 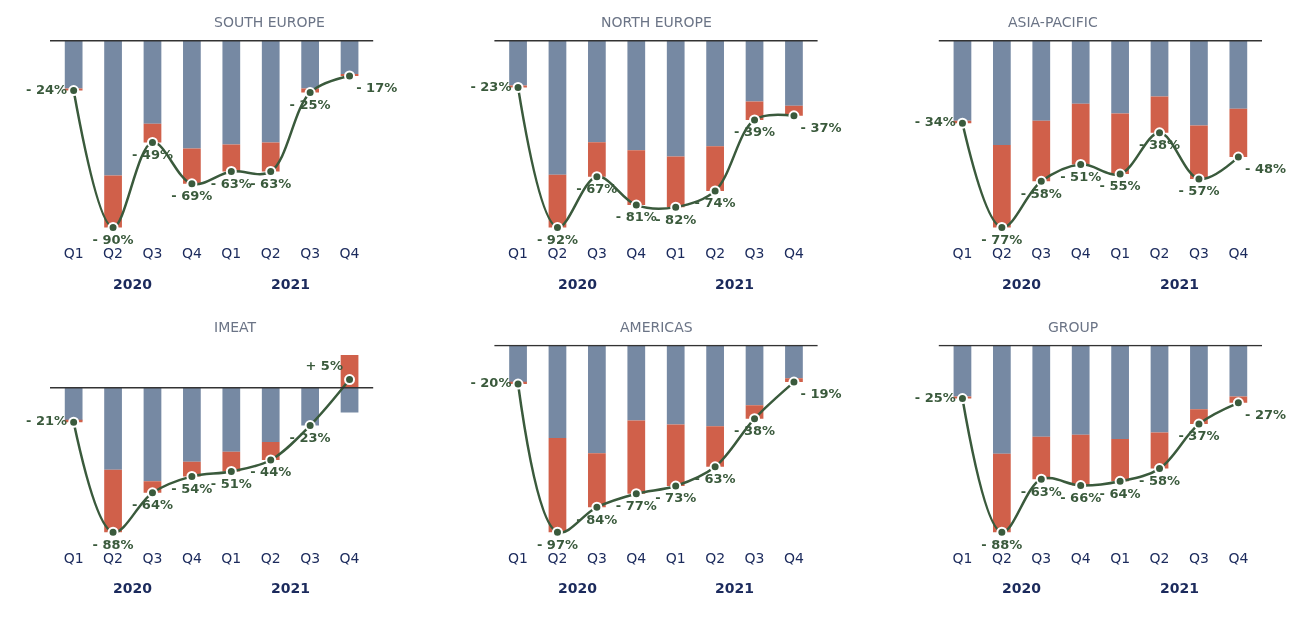 What do you see at coordinates (755, 132) in the screenshot?
I see `data-label: - 39%` at bounding box center [755, 132].